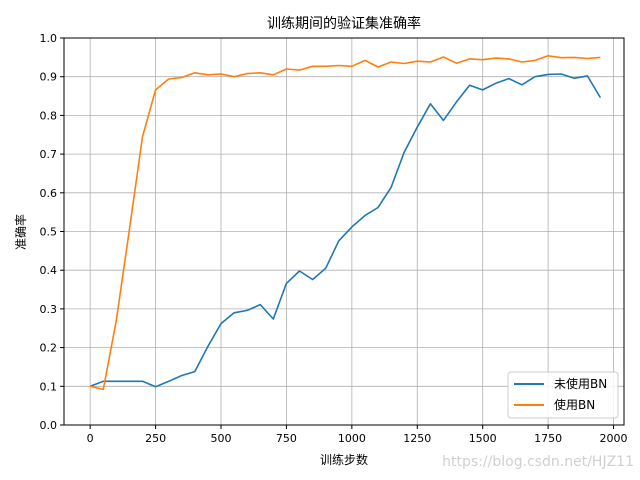 This screenshot has width=640, height=480. Describe the element at coordinates (563, 395) in the screenshot. I see `legend: 未使用BN 使用BN` at that location.